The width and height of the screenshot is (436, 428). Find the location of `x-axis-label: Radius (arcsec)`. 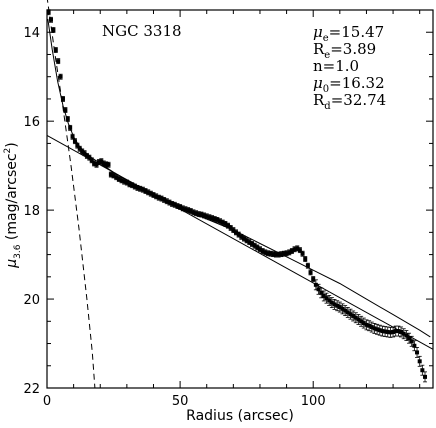

x-axis-label: Radius (arcsec) is located at coordinates (240, 416).